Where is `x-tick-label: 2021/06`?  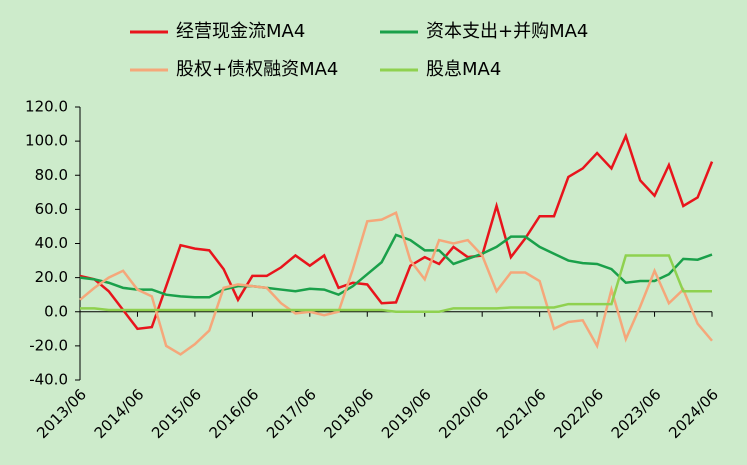
x-tick-label: 2021/06 is located at coordinates (521, 413).